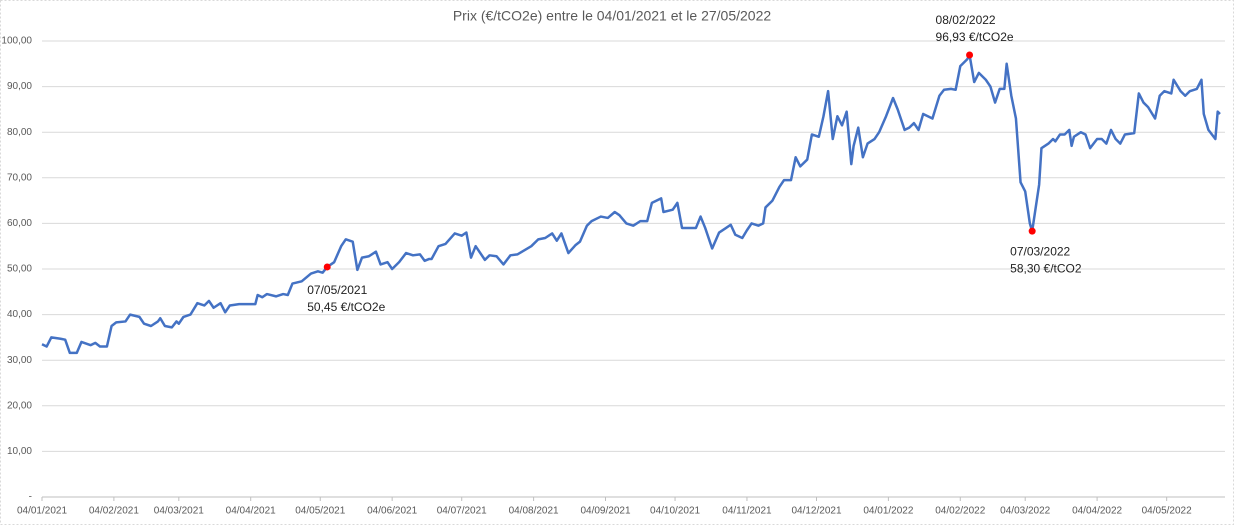 This screenshot has height=526, width=1235. I want to click on x-tick-label: 04/05/2022, so click(1167, 511).